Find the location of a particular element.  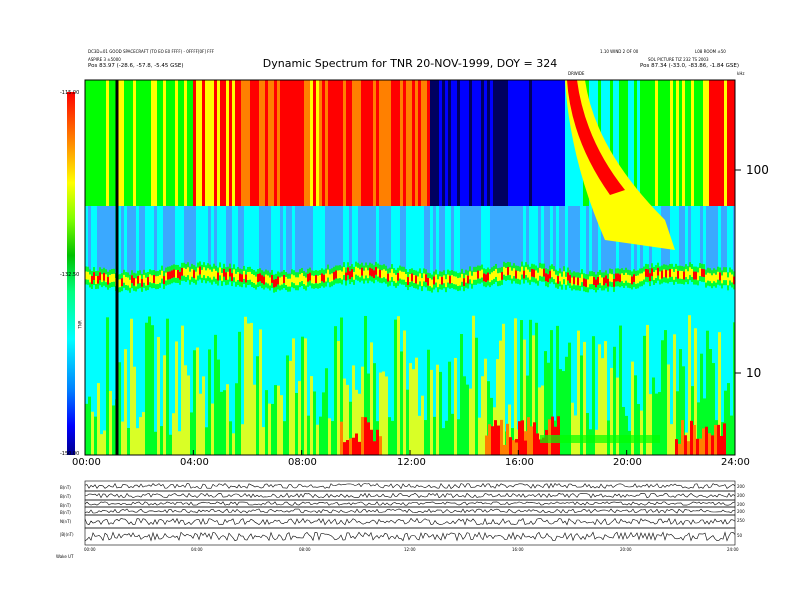

x-tick-marks is located at coordinates (410, 452).